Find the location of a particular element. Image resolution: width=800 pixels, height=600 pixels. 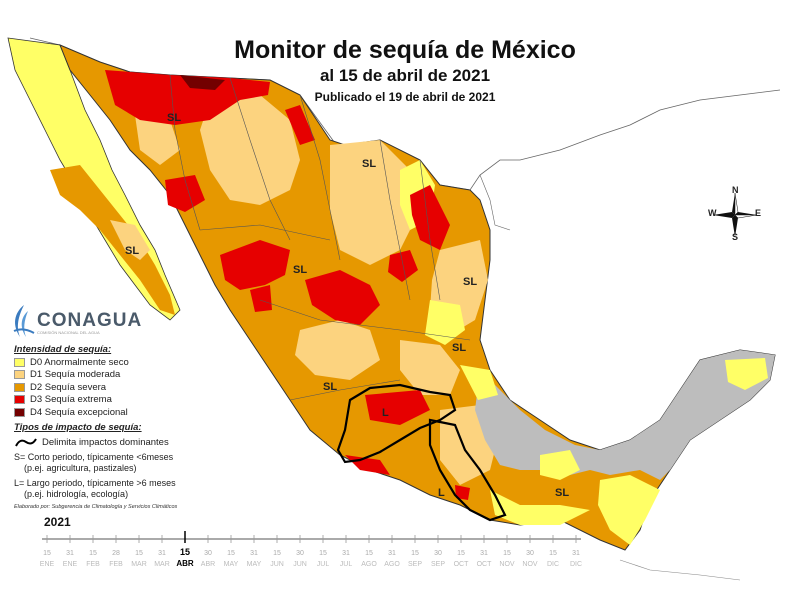

impact-legend-title: Tipos de impacto de sequía: is located at coordinates (78, 427).